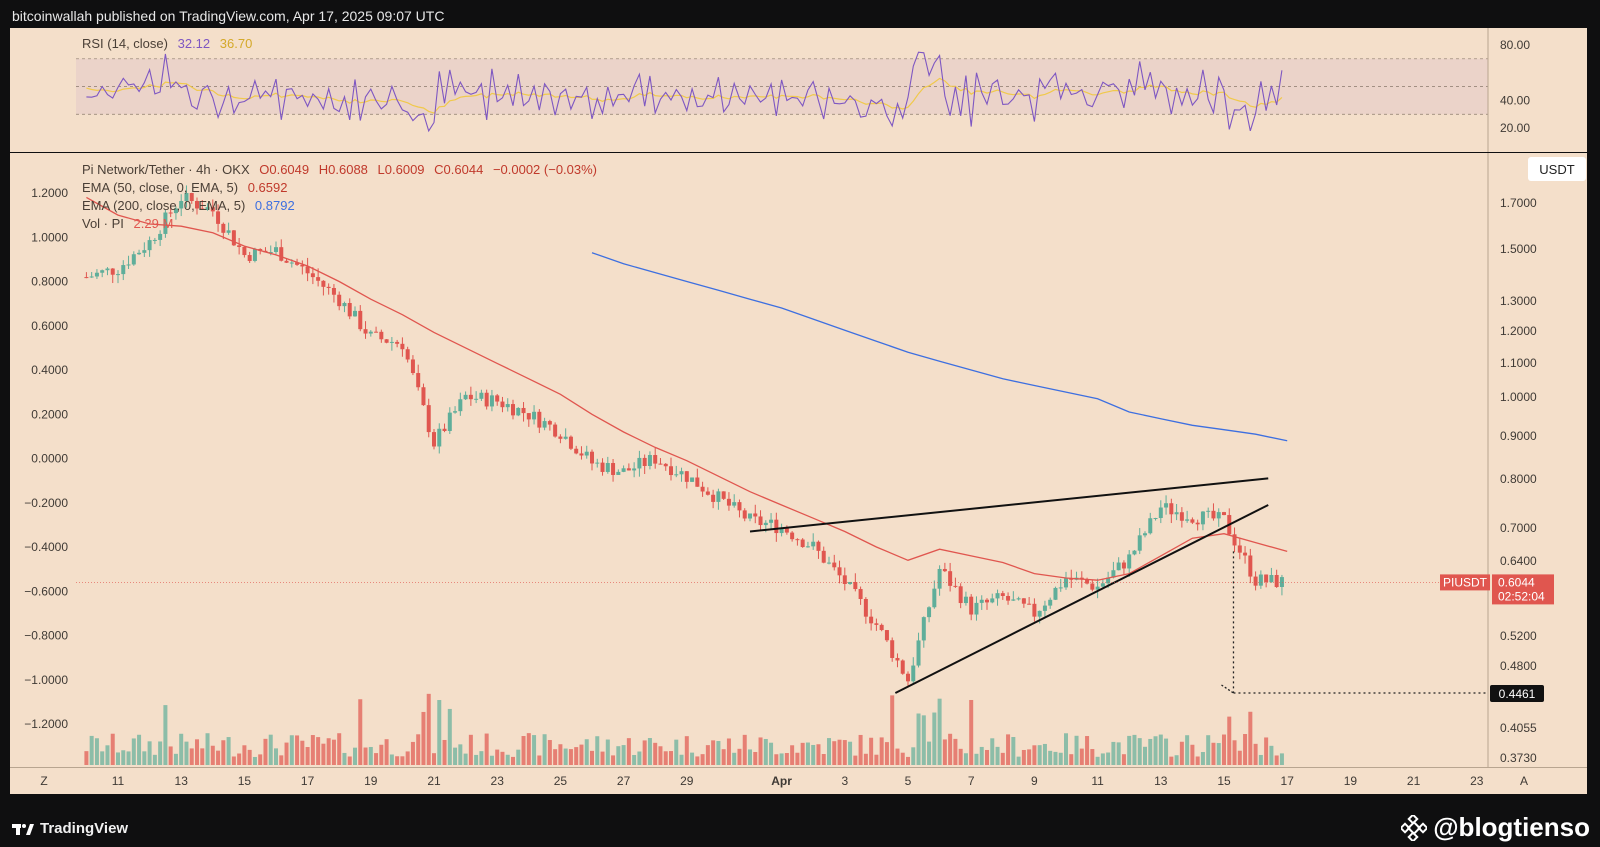 The height and width of the screenshot is (847, 1600). Describe the element at coordinates (1557, 169) in the screenshot. I see `currency-selector: USDT` at that location.